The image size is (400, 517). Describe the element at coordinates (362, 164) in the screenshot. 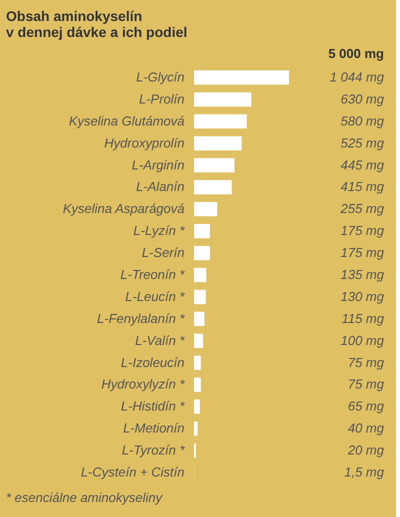

I see `data-label: 445 mg` at that location.